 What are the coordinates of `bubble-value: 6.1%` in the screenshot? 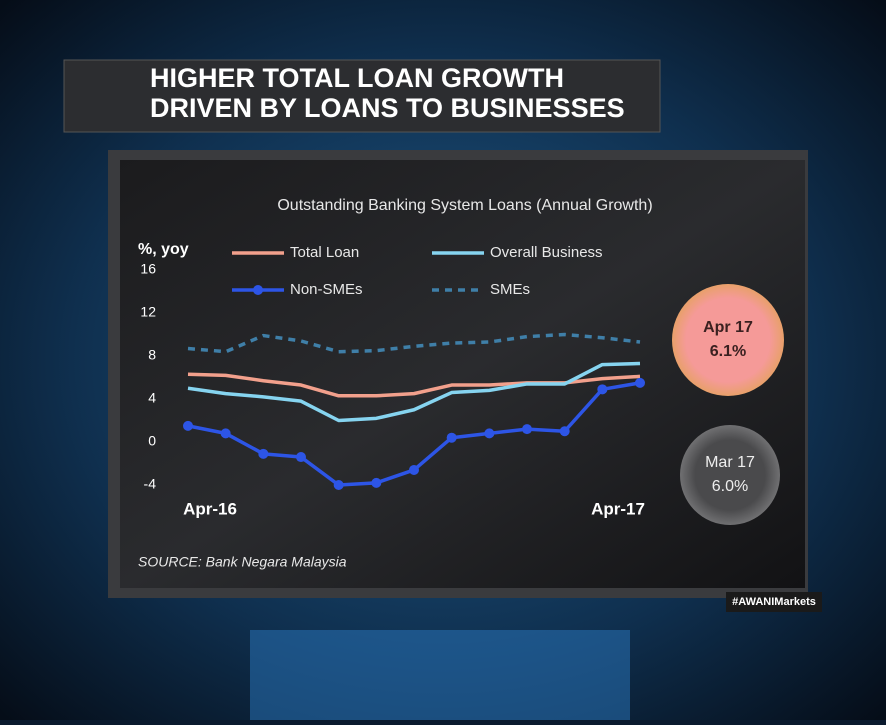 It's located at (728, 351).